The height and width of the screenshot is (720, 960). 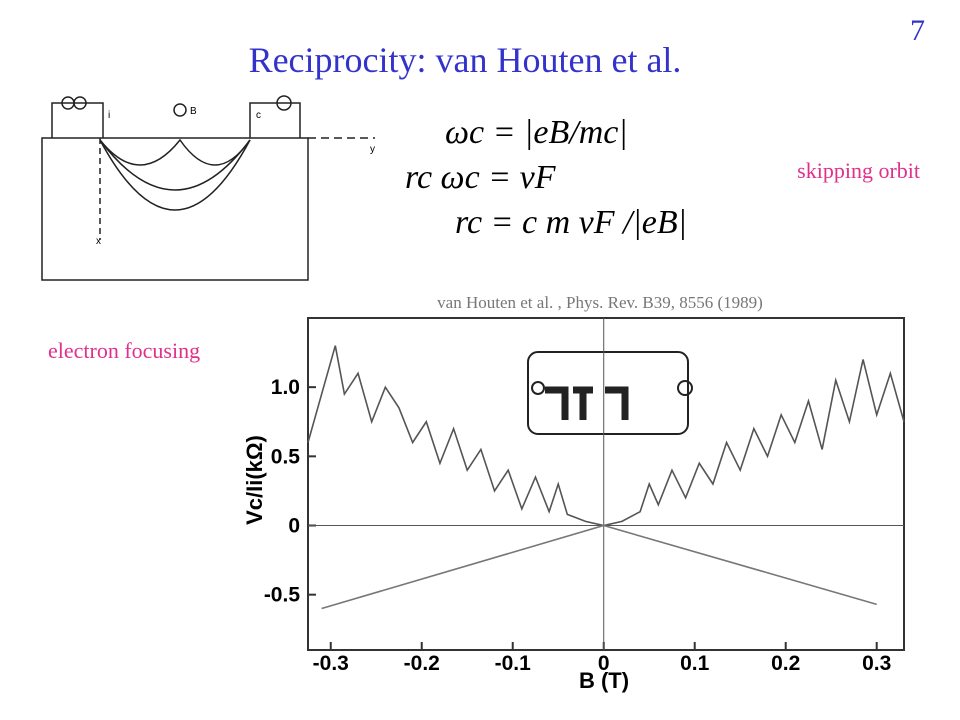 I want to click on y-tick-label: -0.5, so click(x=282, y=595).